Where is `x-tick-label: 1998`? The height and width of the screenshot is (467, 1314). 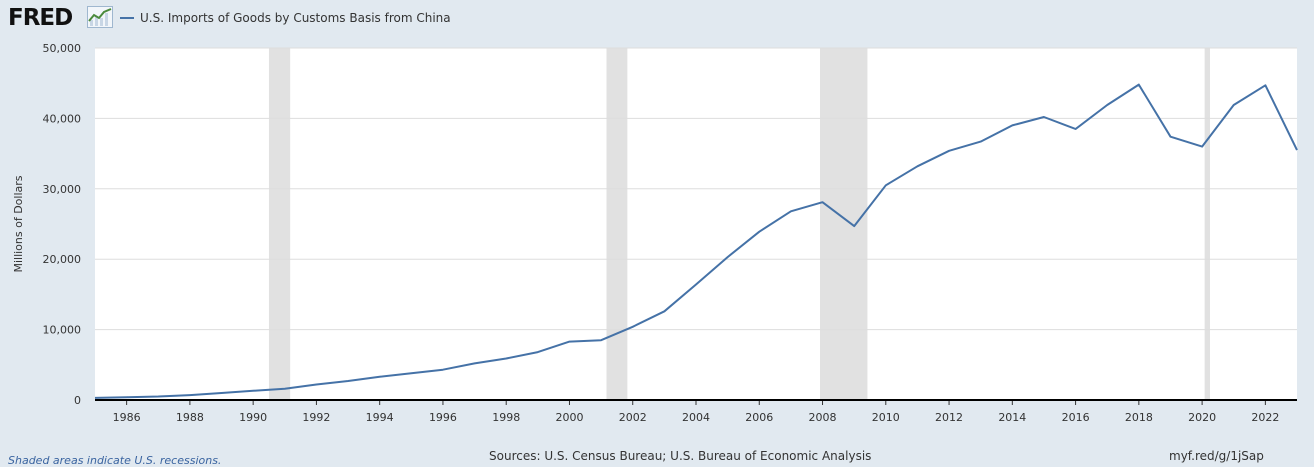 x-tick-label: 1998 is located at coordinates (506, 417).